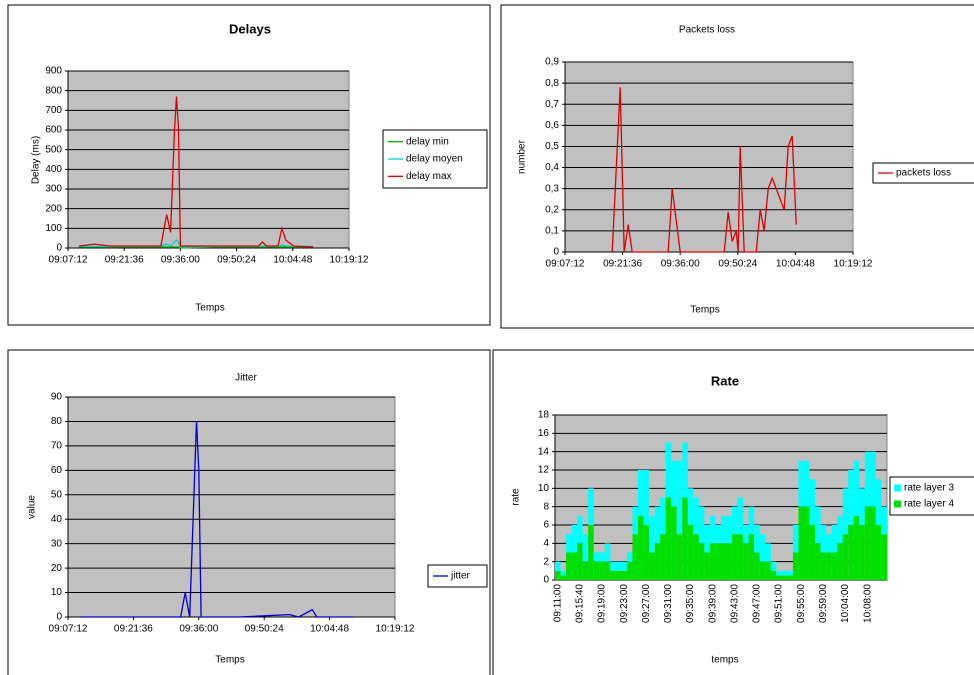  Describe the element at coordinates (57, 494) in the screenshot. I see `y-tick-label: 50` at that location.